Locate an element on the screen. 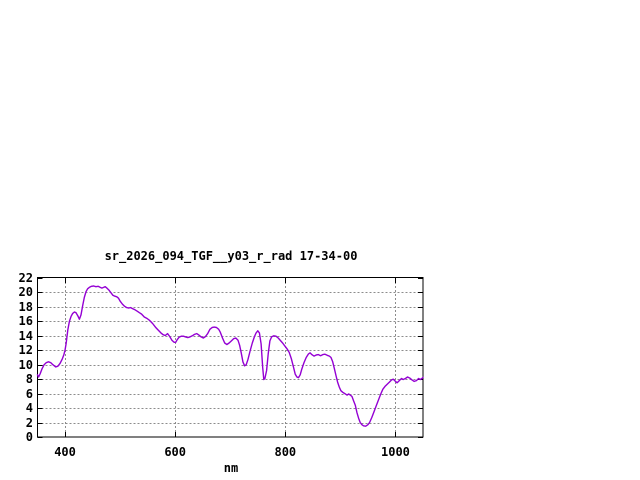  x-tick-label: 1000 is located at coordinates (395, 452).